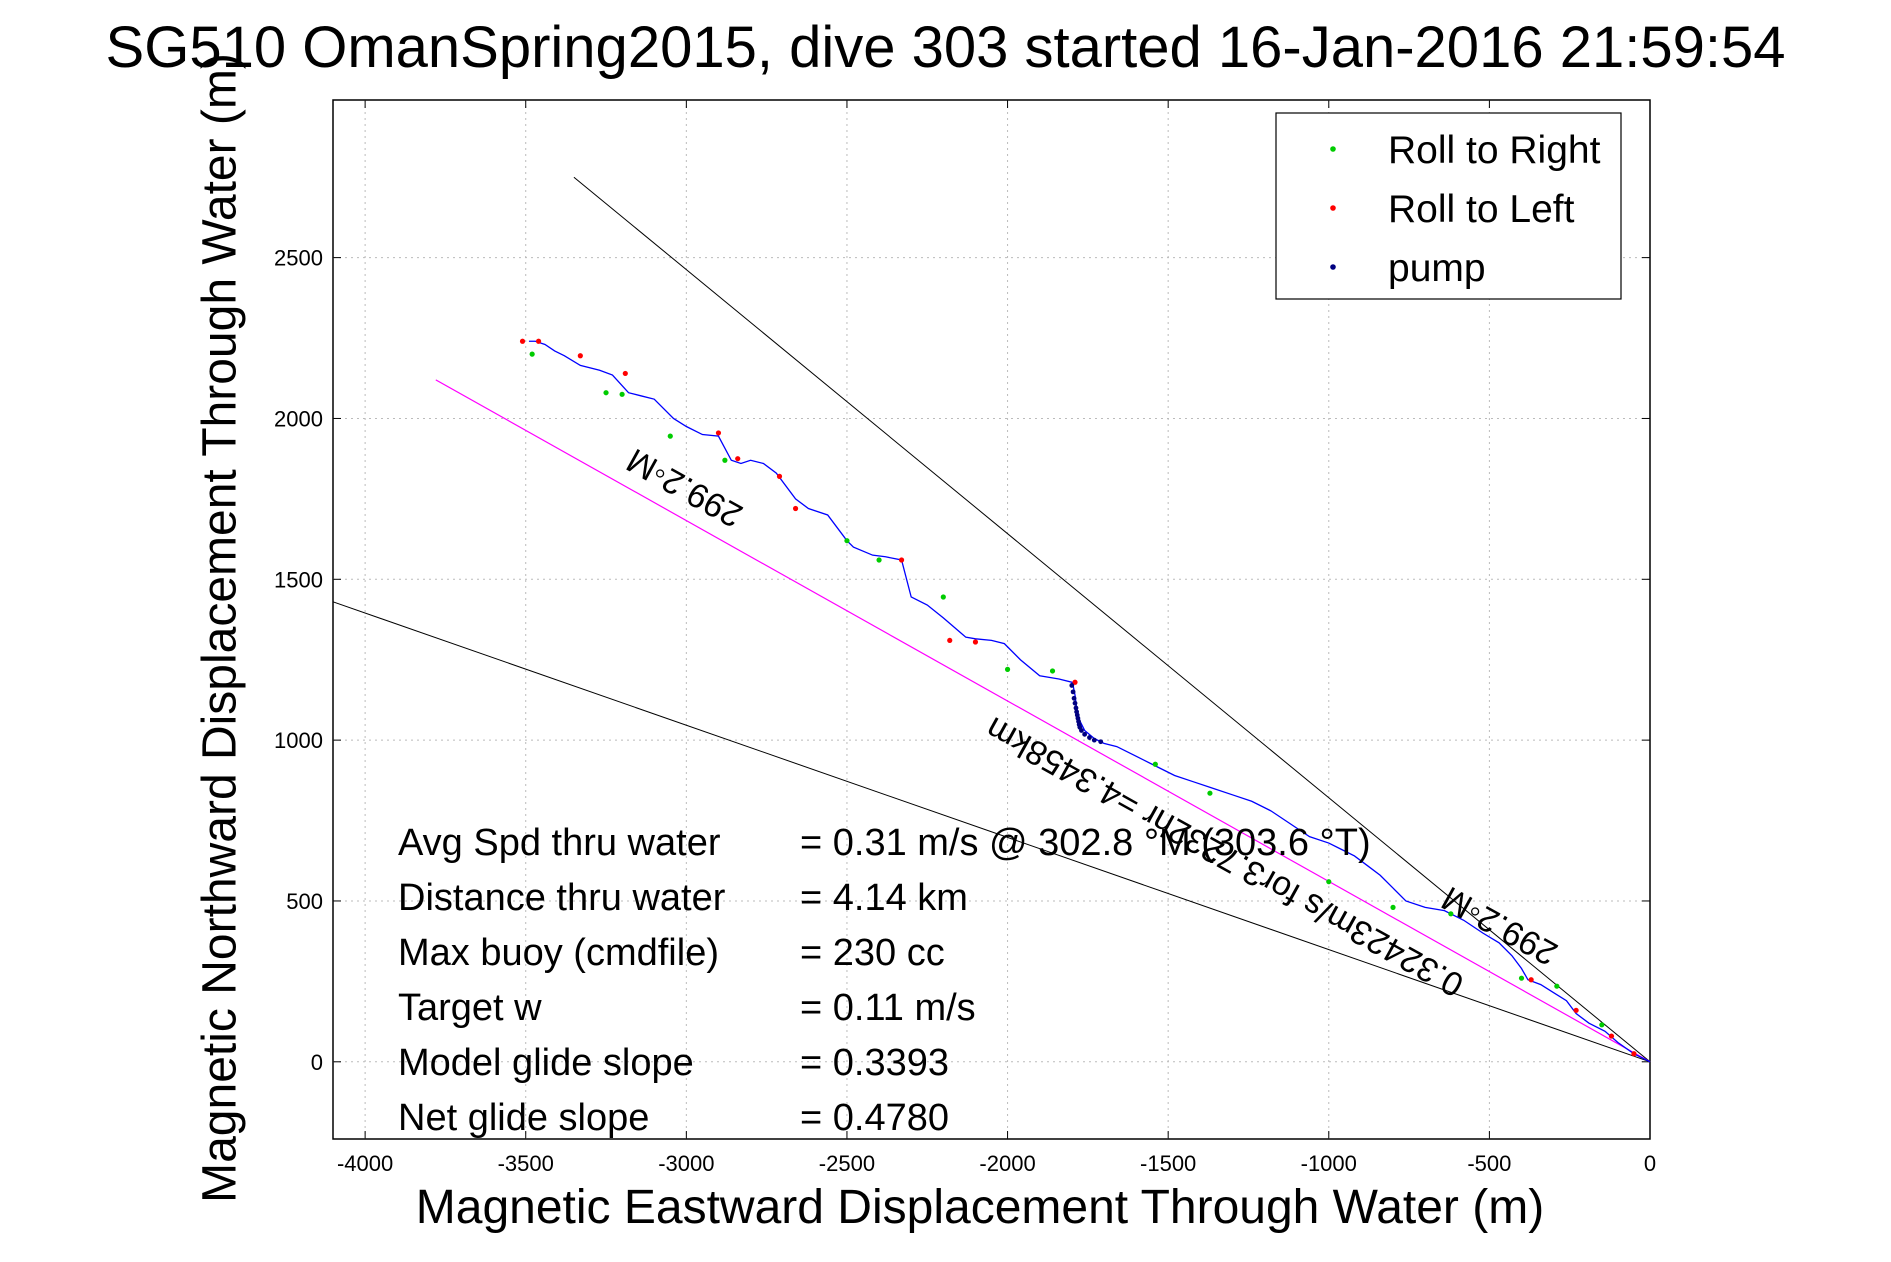 The image size is (1891, 1262). Describe the element at coordinates (888, 1008) in the screenshot. I see `stat-value-target-w: = 0.11 m/s` at that location.